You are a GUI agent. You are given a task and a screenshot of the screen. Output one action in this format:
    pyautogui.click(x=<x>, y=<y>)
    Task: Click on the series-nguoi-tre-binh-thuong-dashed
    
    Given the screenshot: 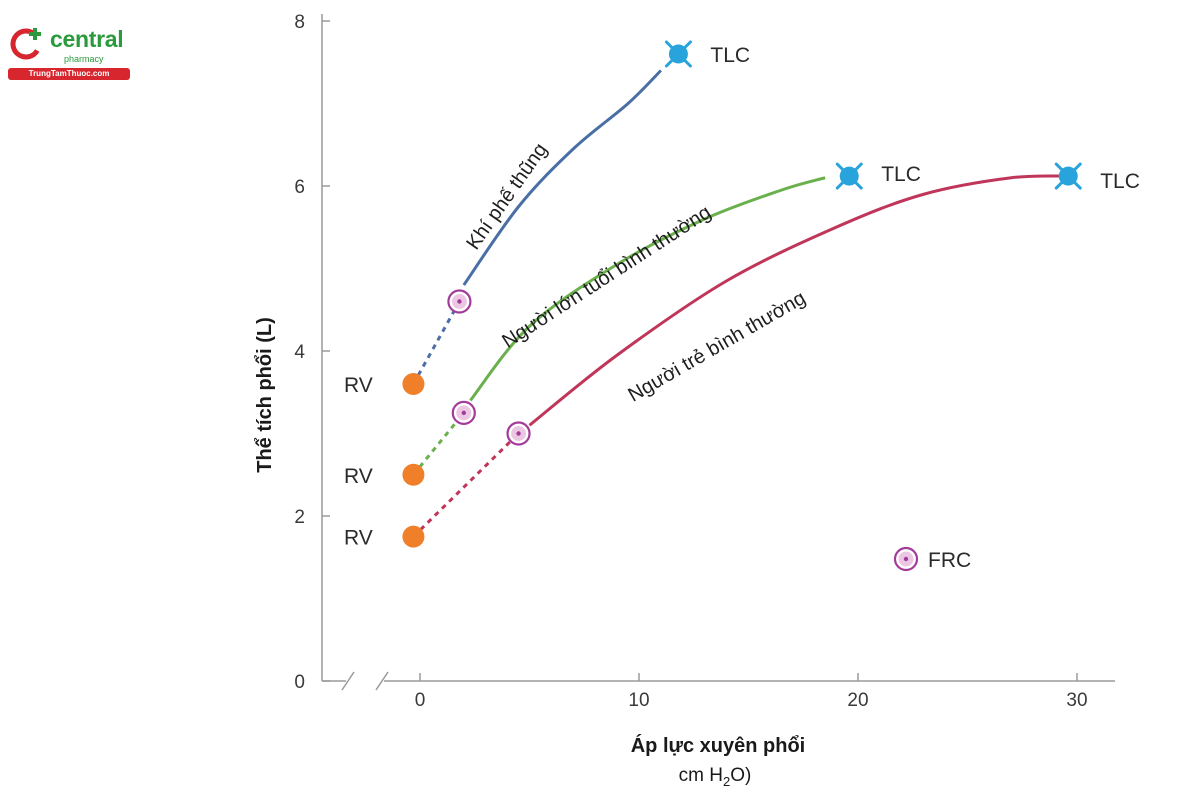 What is the action you would take?
    pyautogui.click(x=466, y=485)
    